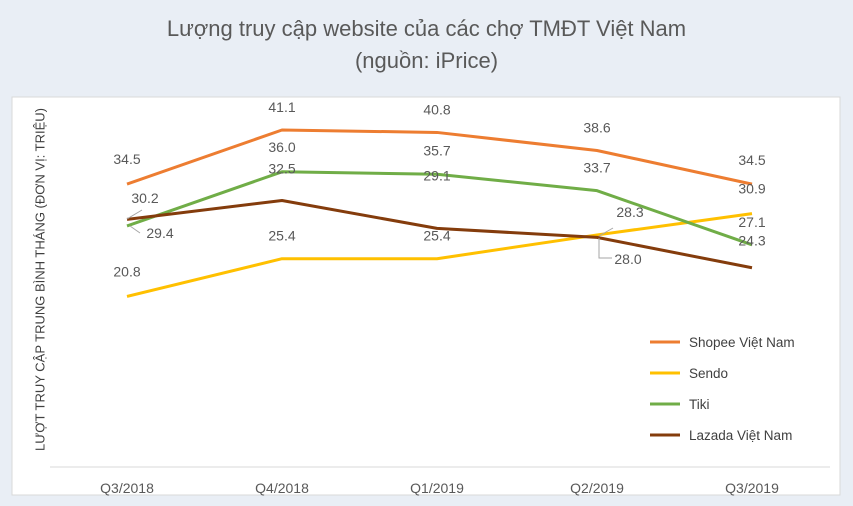 The width and height of the screenshot is (853, 506). What do you see at coordinates (159, 233) in the screenshot?
I see `data-label: 29.4` at bounding box center [159, 233].